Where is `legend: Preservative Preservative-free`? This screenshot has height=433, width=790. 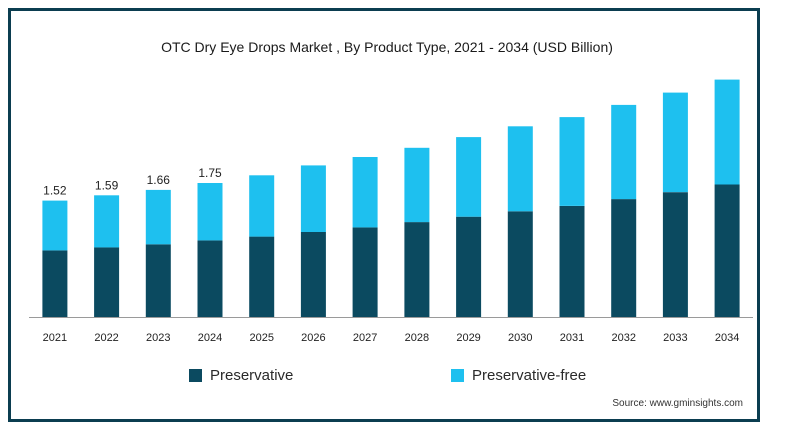
legend: Preservative Preservative-free is located at coordinates (387, 379).